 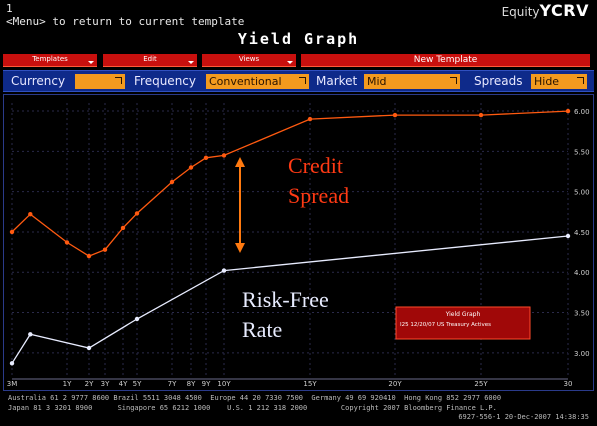 I want to click on spreads-value: Hide, so click(x=547, y=81).